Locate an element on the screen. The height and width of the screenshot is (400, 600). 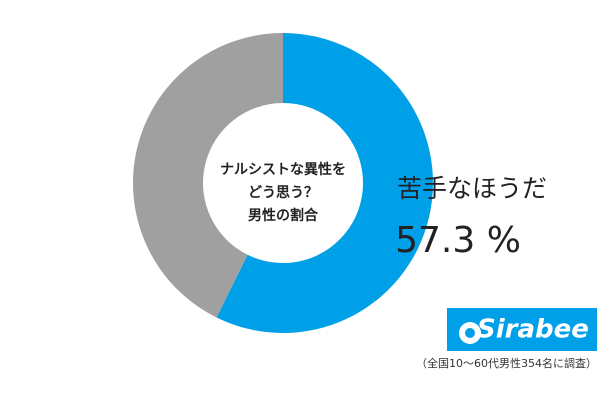
center-title: どう思う？ is located at coordinates (283, 193).